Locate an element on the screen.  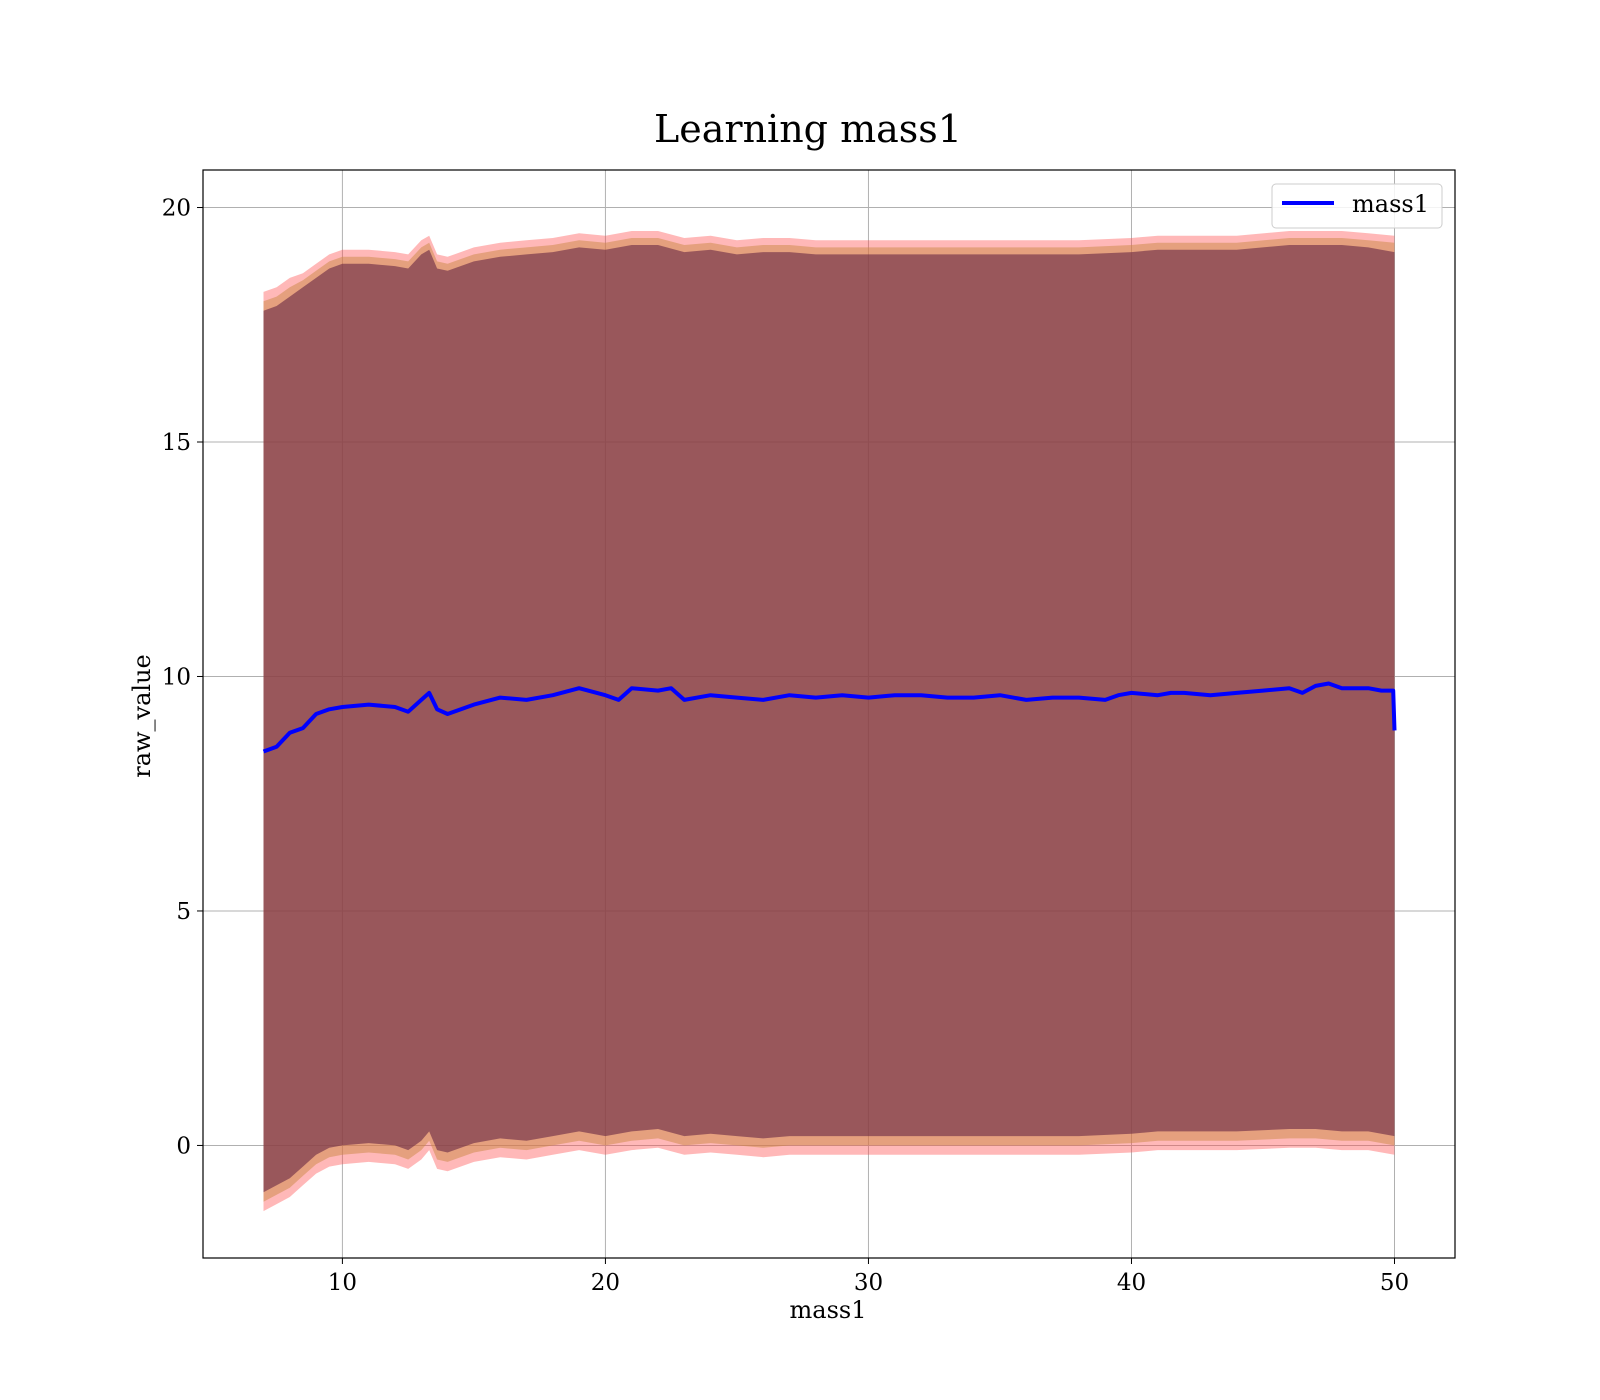
y-tick-label-3: 15 is located at coordinates (176, 443).